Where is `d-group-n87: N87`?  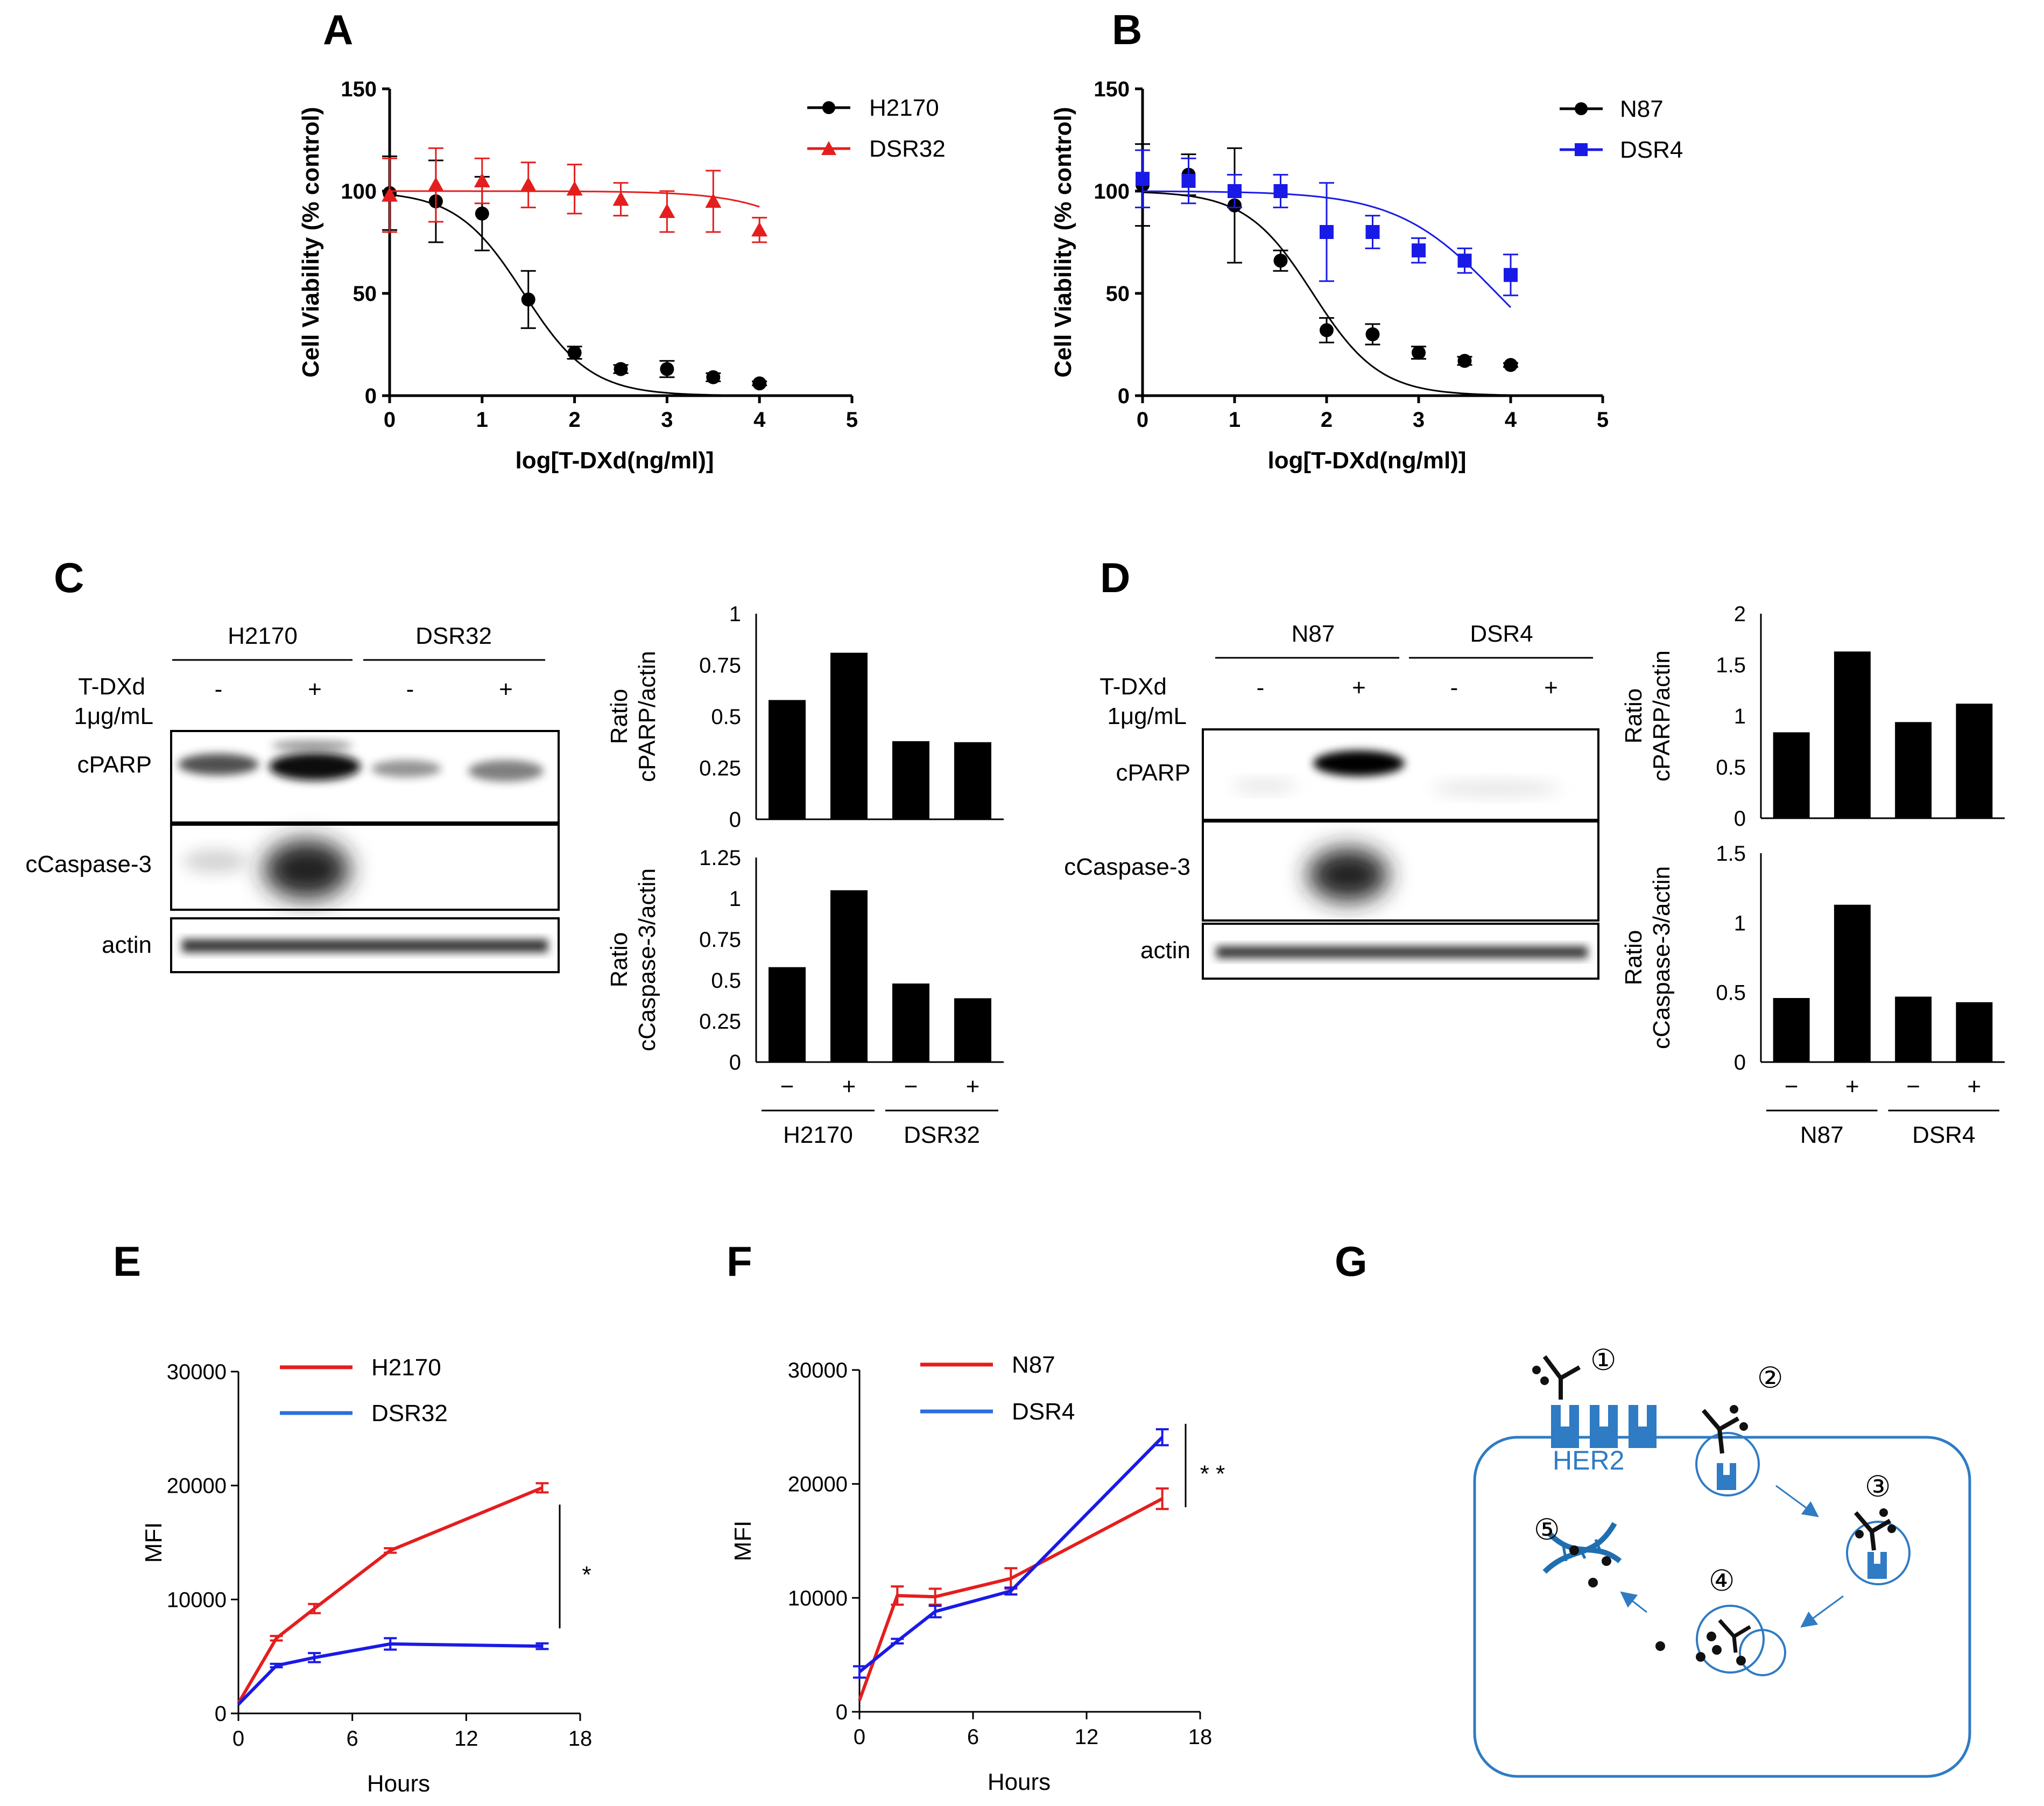 d-group-n87: N87 is located at coordinates (1313, 634).